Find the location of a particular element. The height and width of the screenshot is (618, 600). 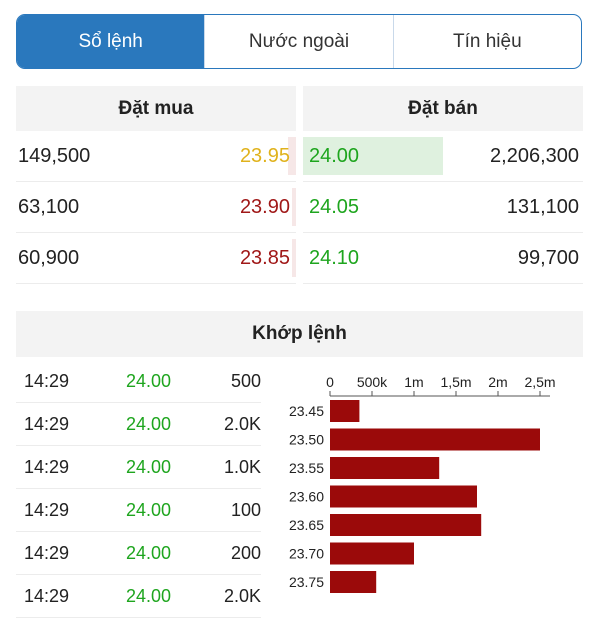

matched-header: Khớp lệnh is located at coordinates (299, 334).